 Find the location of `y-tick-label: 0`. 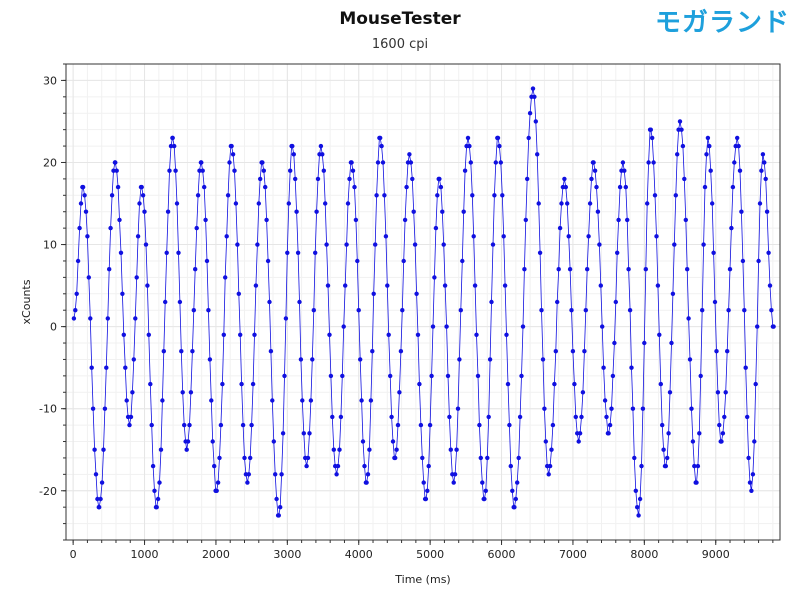

y-tick-label: 0 is located at coordinates (53, 327).